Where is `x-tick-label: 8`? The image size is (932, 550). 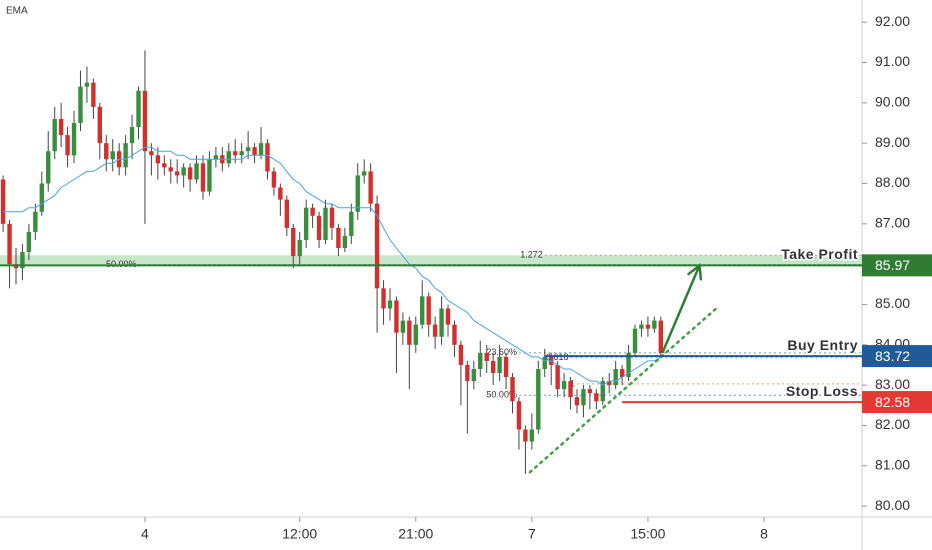
x-tick-label: 8 is located at coordinates (764, 534).